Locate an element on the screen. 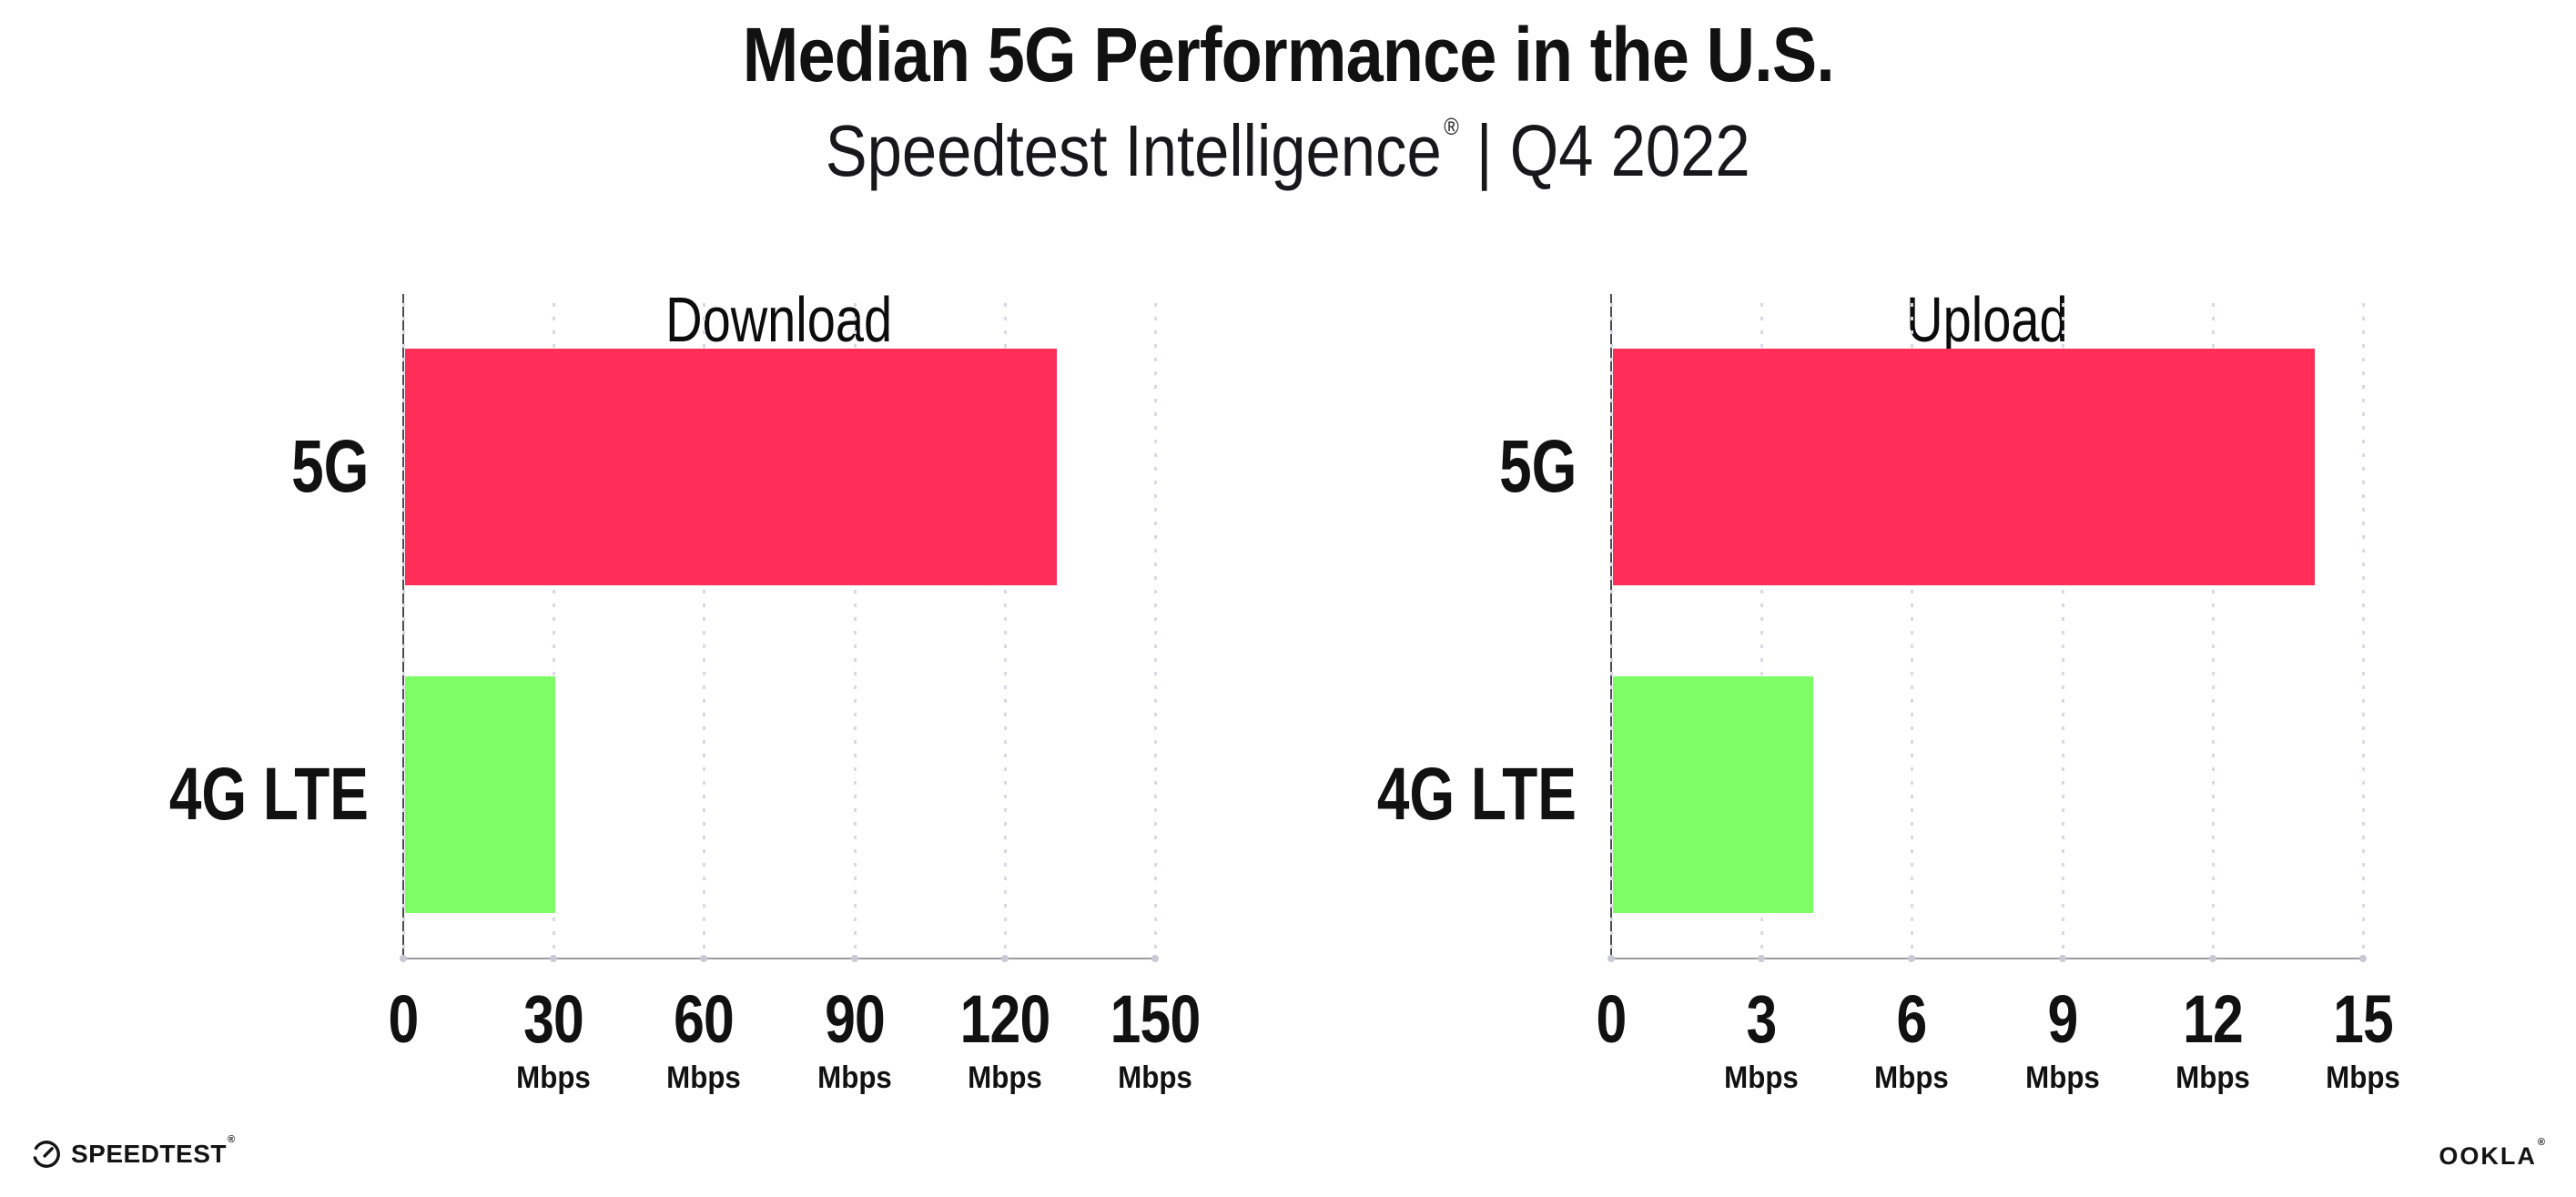  x-tick: 9 Mbps is located at coordinates (2062, 1038).